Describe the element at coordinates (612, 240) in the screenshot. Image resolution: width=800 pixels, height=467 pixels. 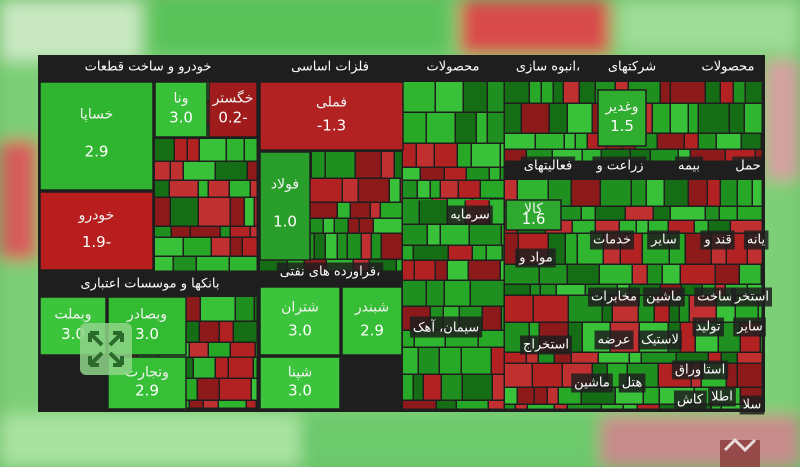
I see `sector-label: خدمات` at that location.